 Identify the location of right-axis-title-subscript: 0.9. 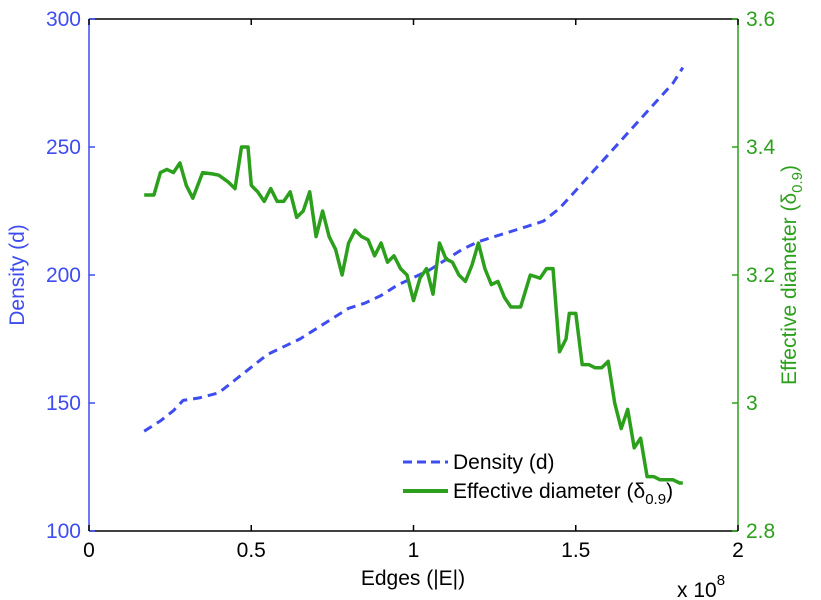
(797, 182).